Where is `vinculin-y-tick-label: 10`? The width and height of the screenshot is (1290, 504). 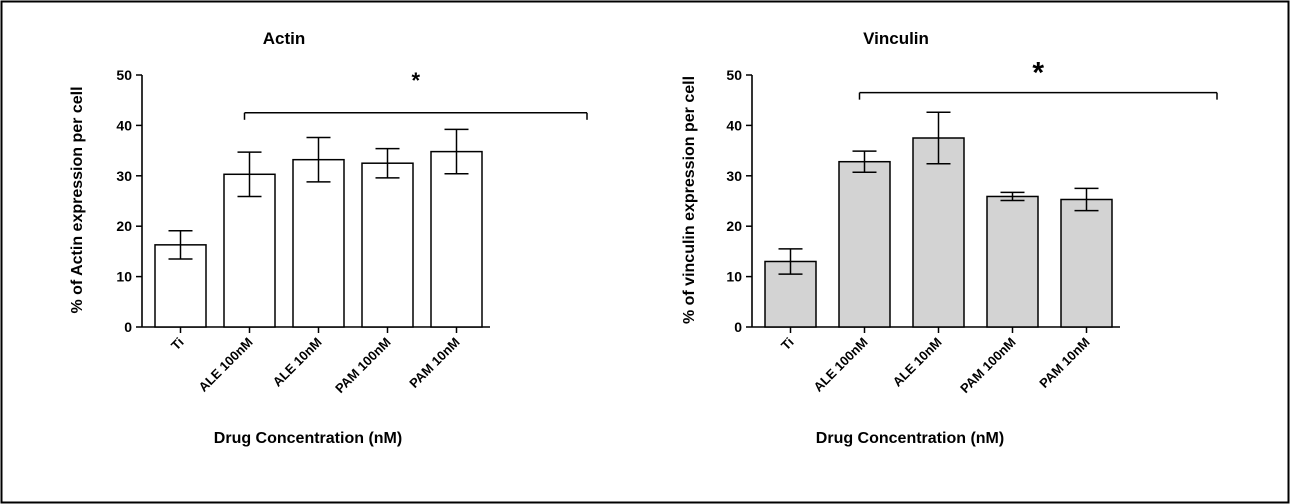 vinculin-y-tick-label: 10 is located at coordinates (734, 277).